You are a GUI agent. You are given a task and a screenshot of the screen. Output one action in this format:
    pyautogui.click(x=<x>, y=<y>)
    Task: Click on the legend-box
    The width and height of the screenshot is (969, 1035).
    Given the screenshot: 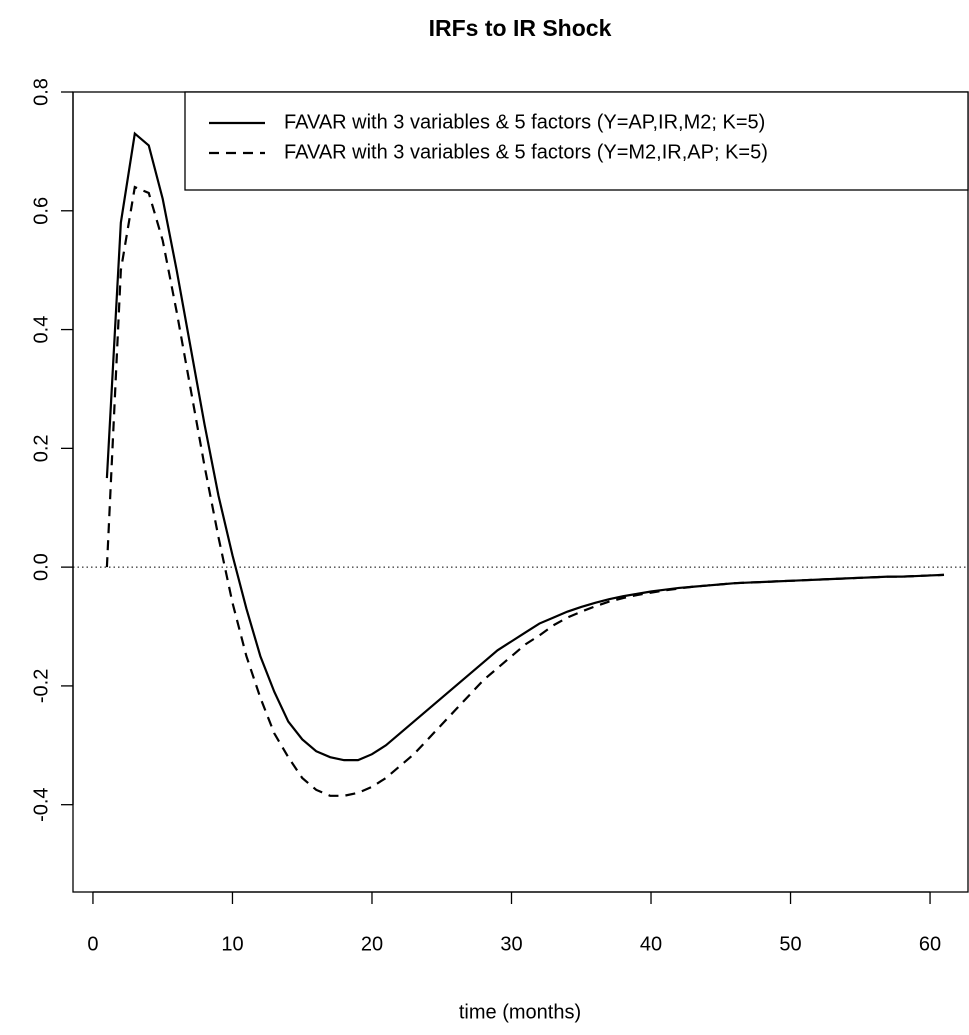 What is the action you would take?
    pyautogui.click(x=576, y=141)
    